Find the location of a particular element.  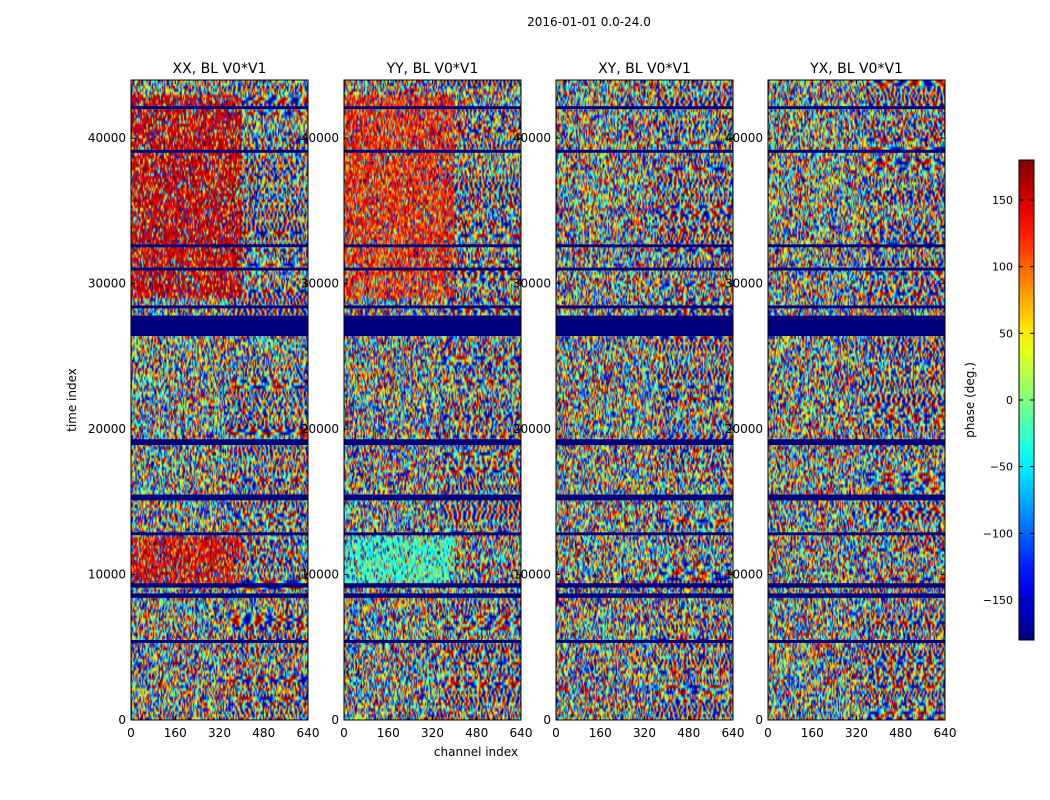

colorbar-tick-label: 150 is located at coordinates (1002, 200).